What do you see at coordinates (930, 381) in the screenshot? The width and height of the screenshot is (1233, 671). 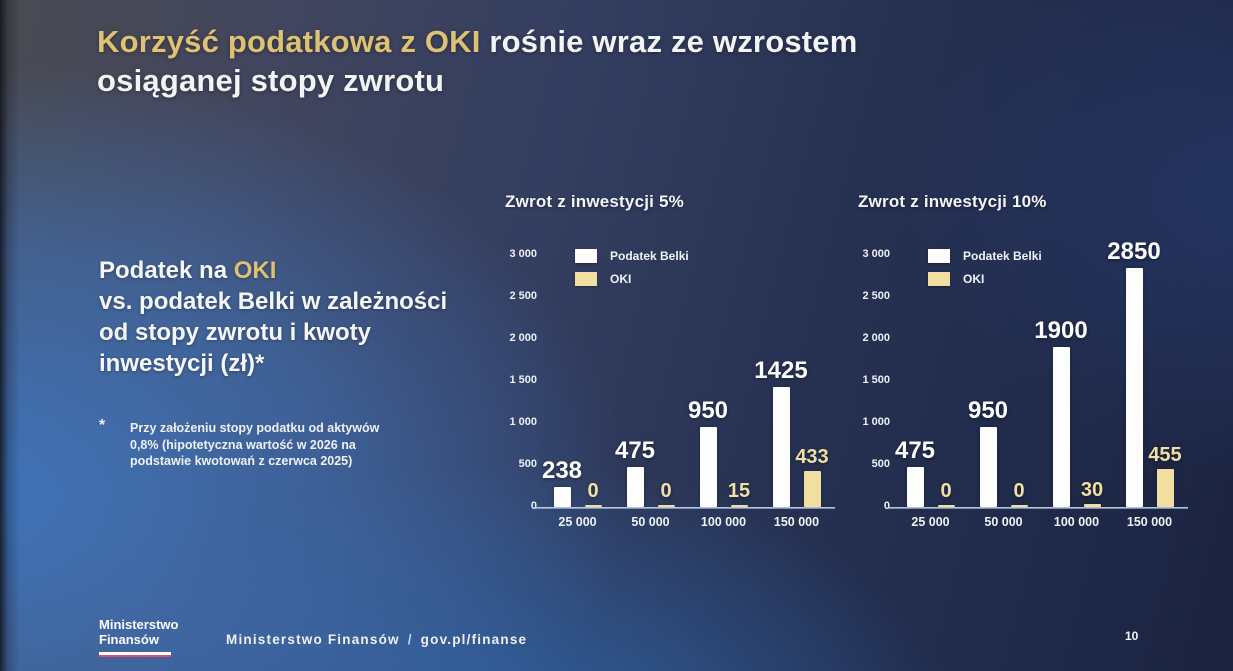 I see `bar-group: 475 0` at bounding box center [930, 381].